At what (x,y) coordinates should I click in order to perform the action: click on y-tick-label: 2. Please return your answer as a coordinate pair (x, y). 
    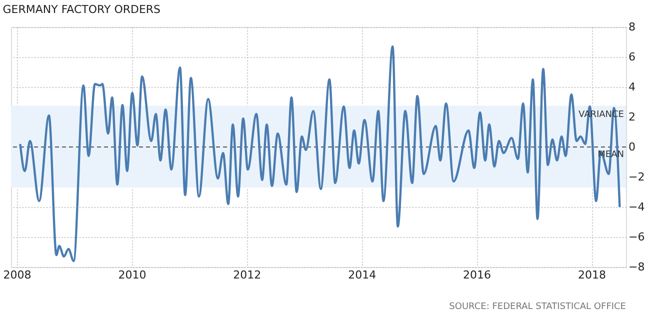
    Looking at the image, I should click on (632, 117).